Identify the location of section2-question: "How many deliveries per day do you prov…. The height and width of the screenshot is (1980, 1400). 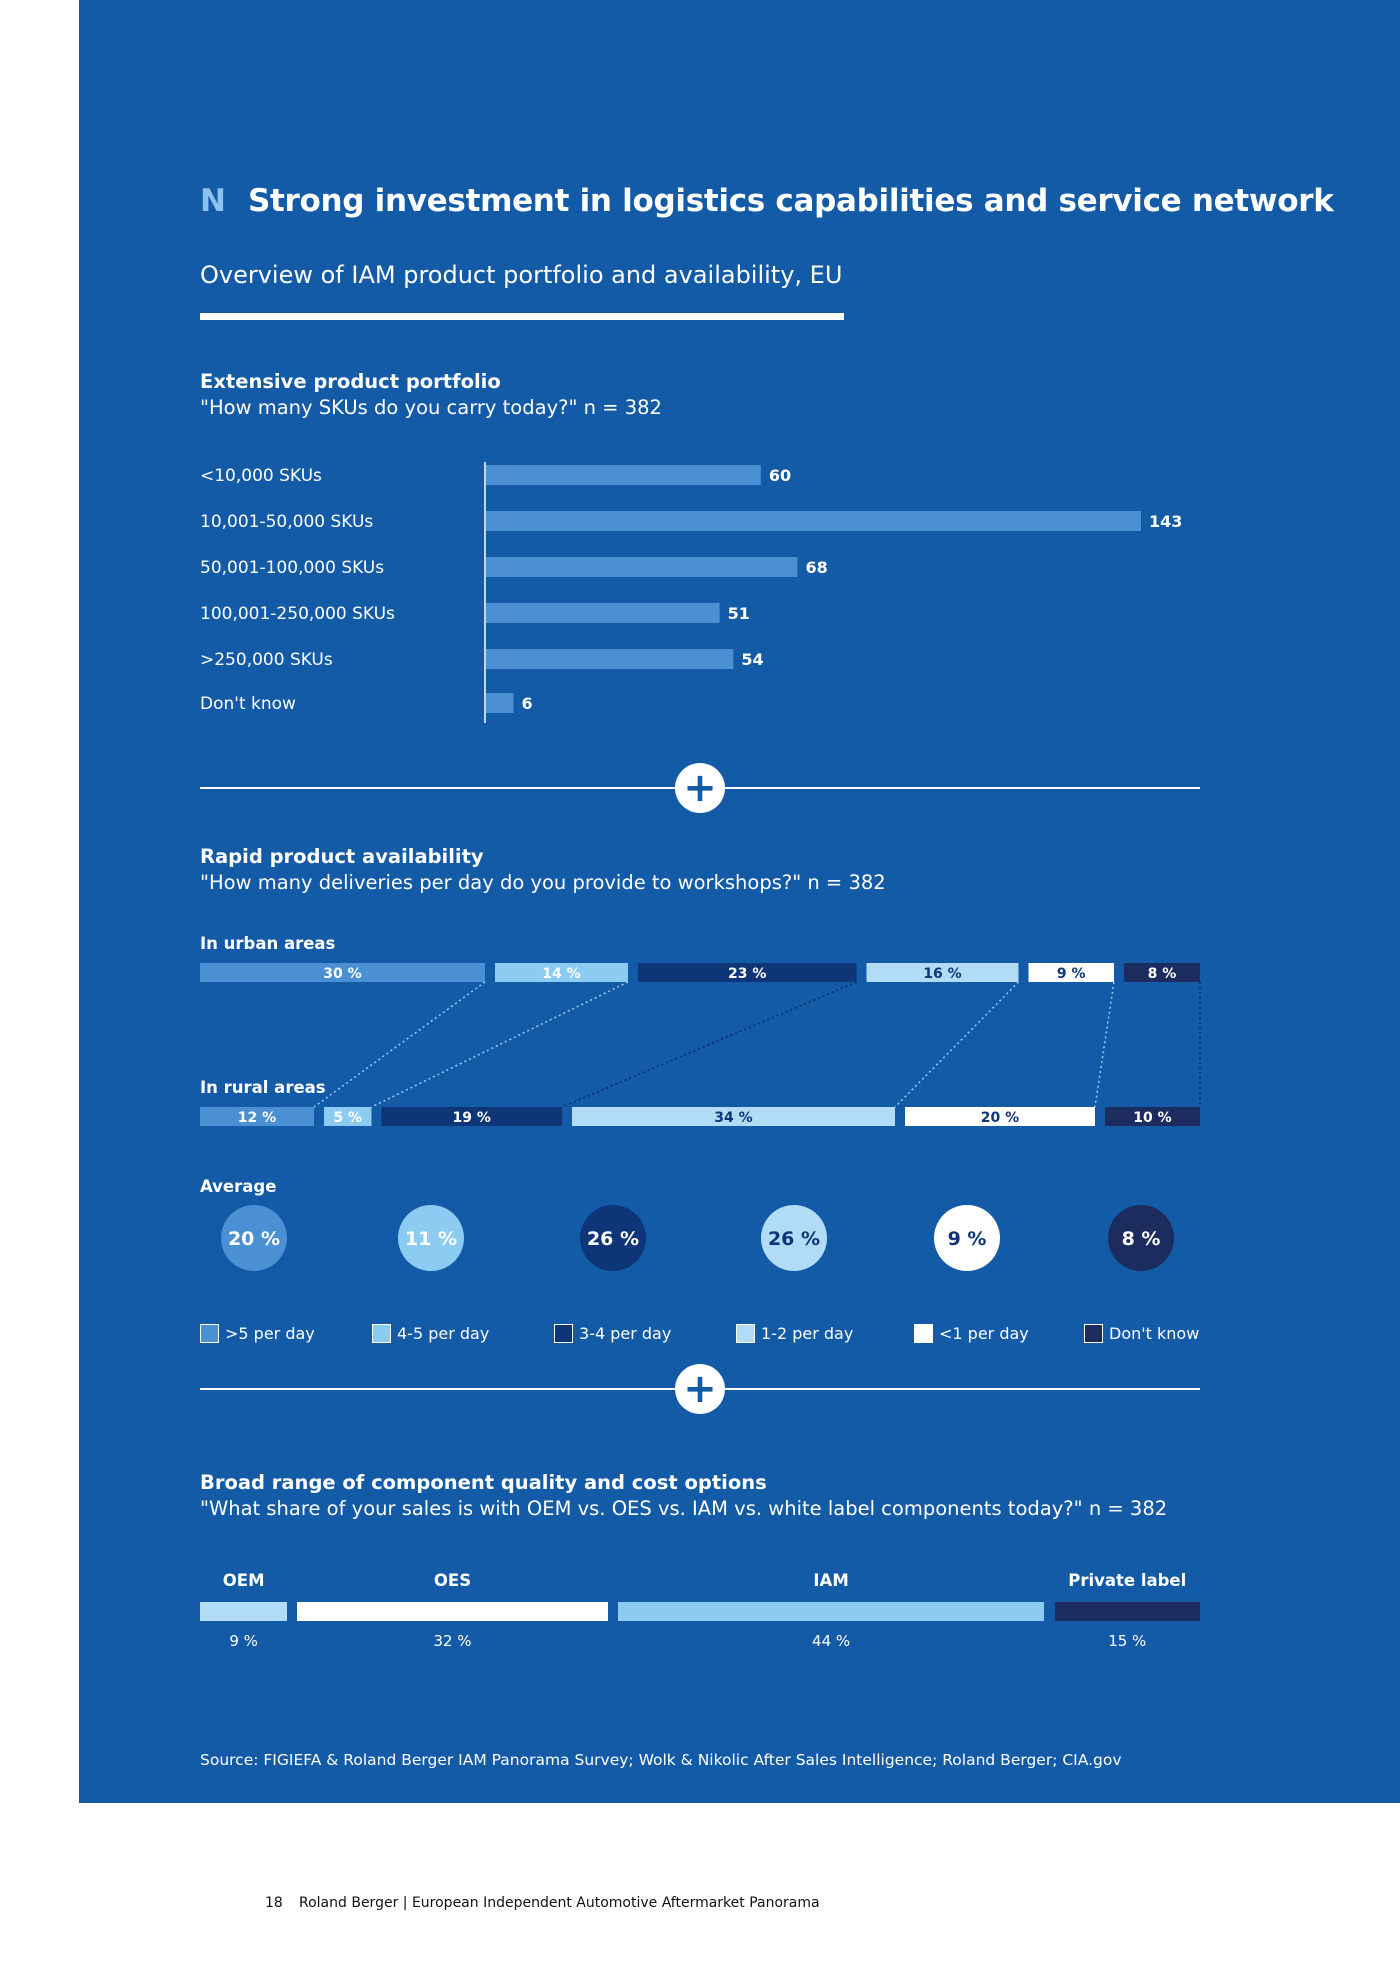
(543, 882).